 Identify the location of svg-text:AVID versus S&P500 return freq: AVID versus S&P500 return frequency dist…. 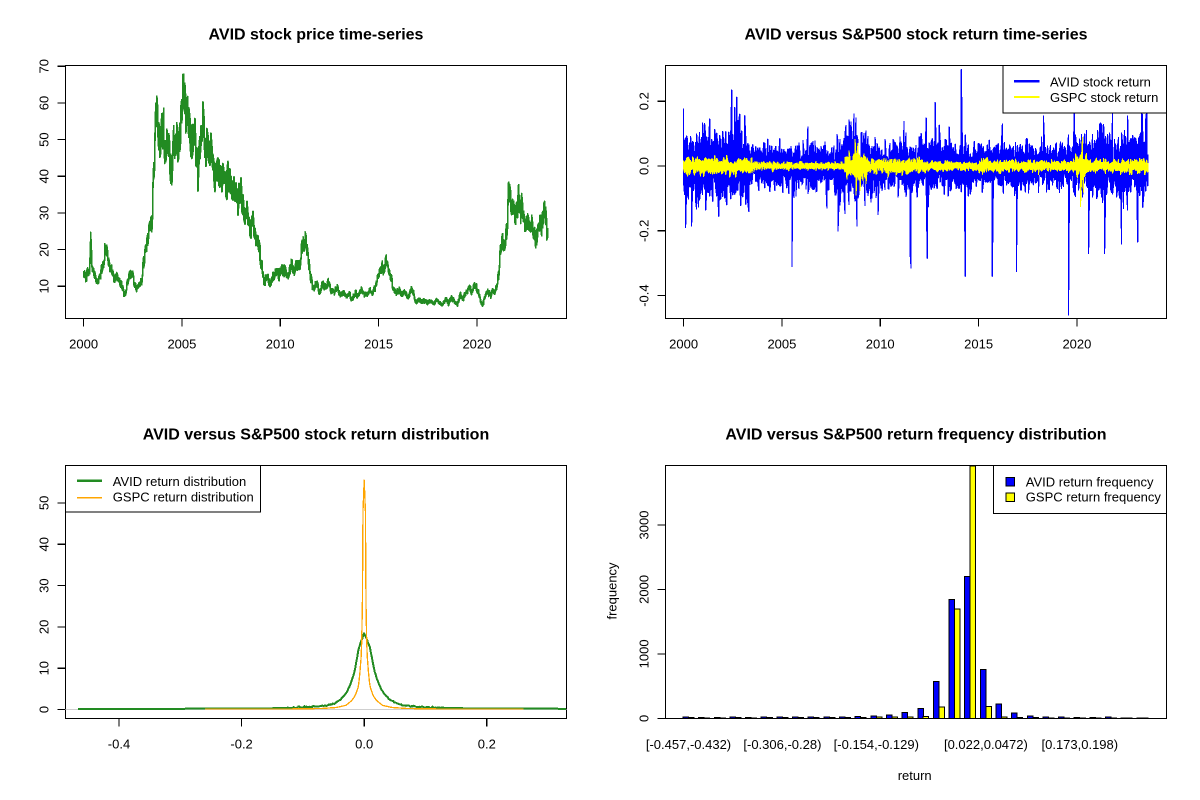
(915, 434).